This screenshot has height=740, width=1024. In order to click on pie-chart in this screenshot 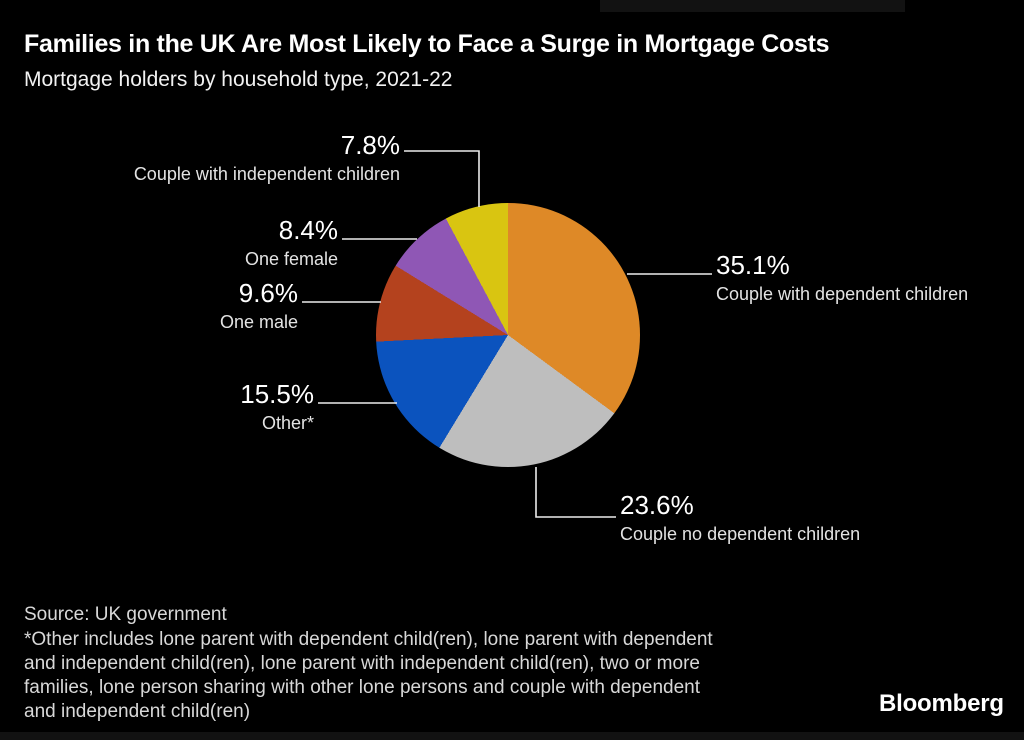, I will do `click(508, 335)`.